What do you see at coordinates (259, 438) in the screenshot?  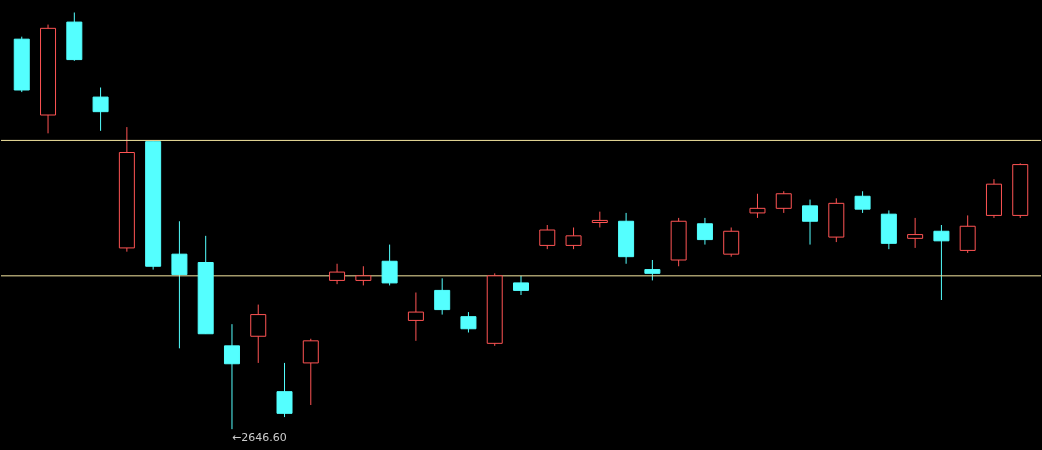 I see `text: ←2646.60` at bounding box center [259, 438].